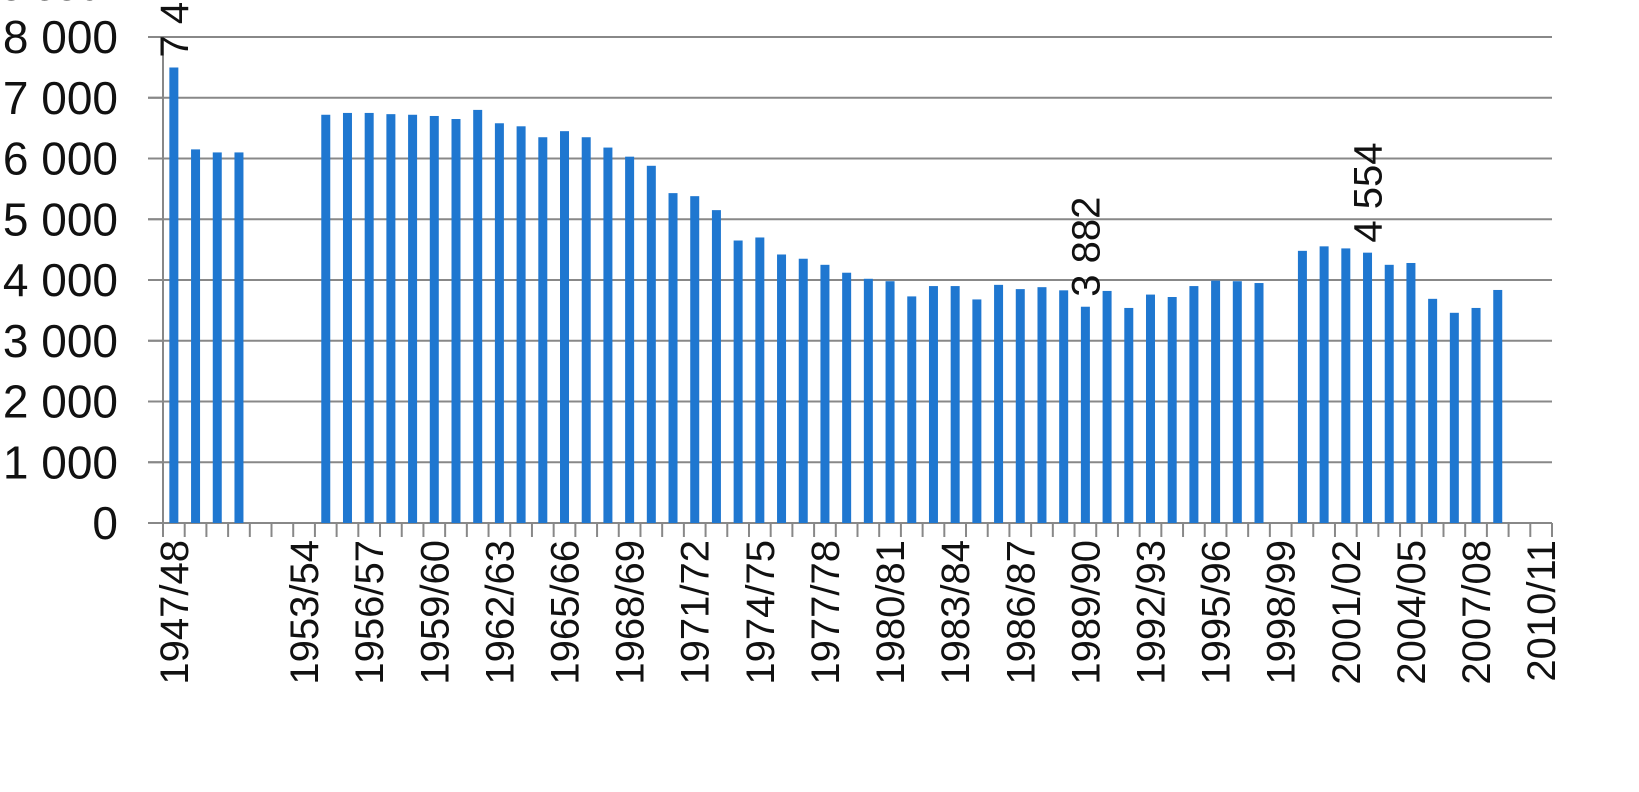 The image size is (1639, 792). What do you see at coordinates (175, 28) in the screenshot?
I see `data-label: 7 498` at bounding box center [175, 28].